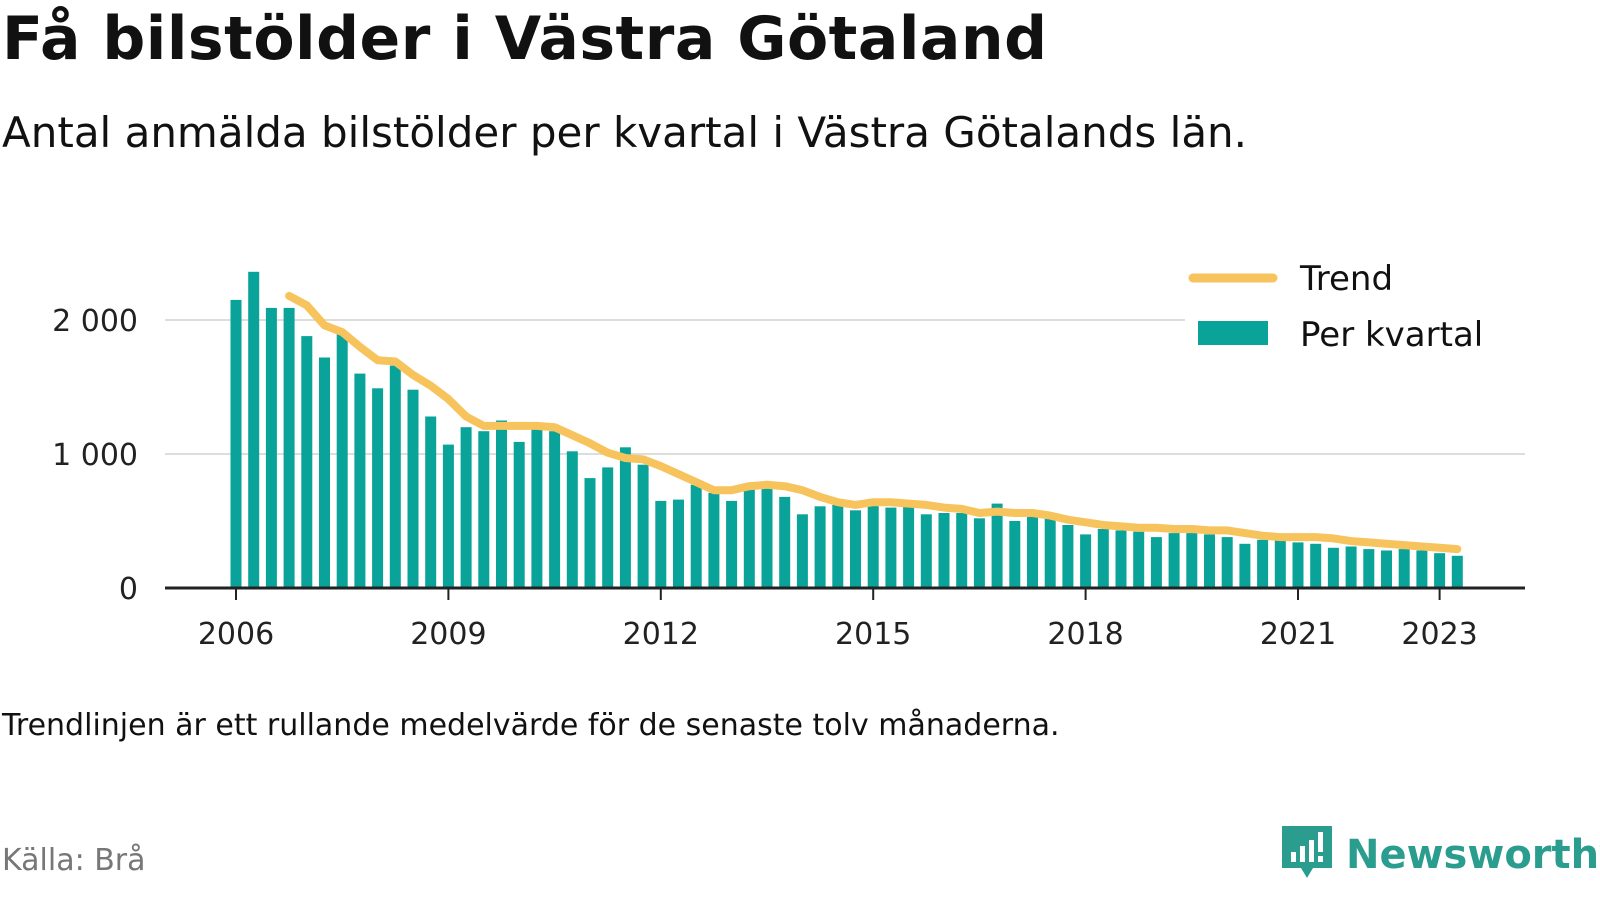  I want to click on bar-2006-q1, so click(236, 443).